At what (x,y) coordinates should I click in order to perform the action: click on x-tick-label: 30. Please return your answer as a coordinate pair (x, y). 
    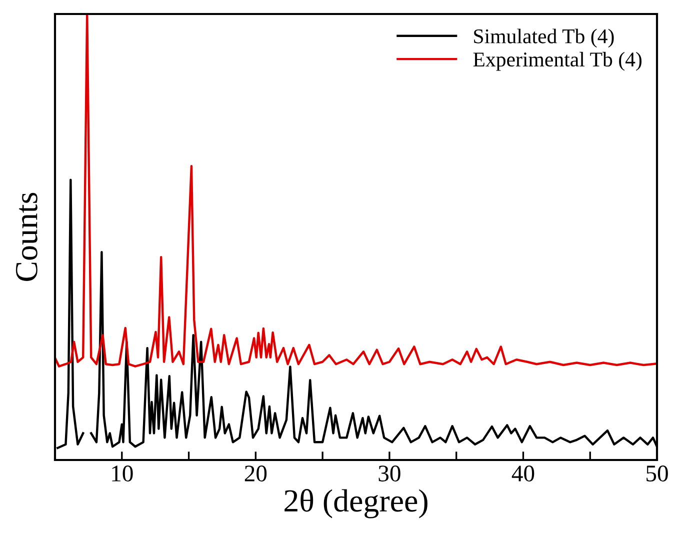
    Looking at the image, I should click on (389, 474).